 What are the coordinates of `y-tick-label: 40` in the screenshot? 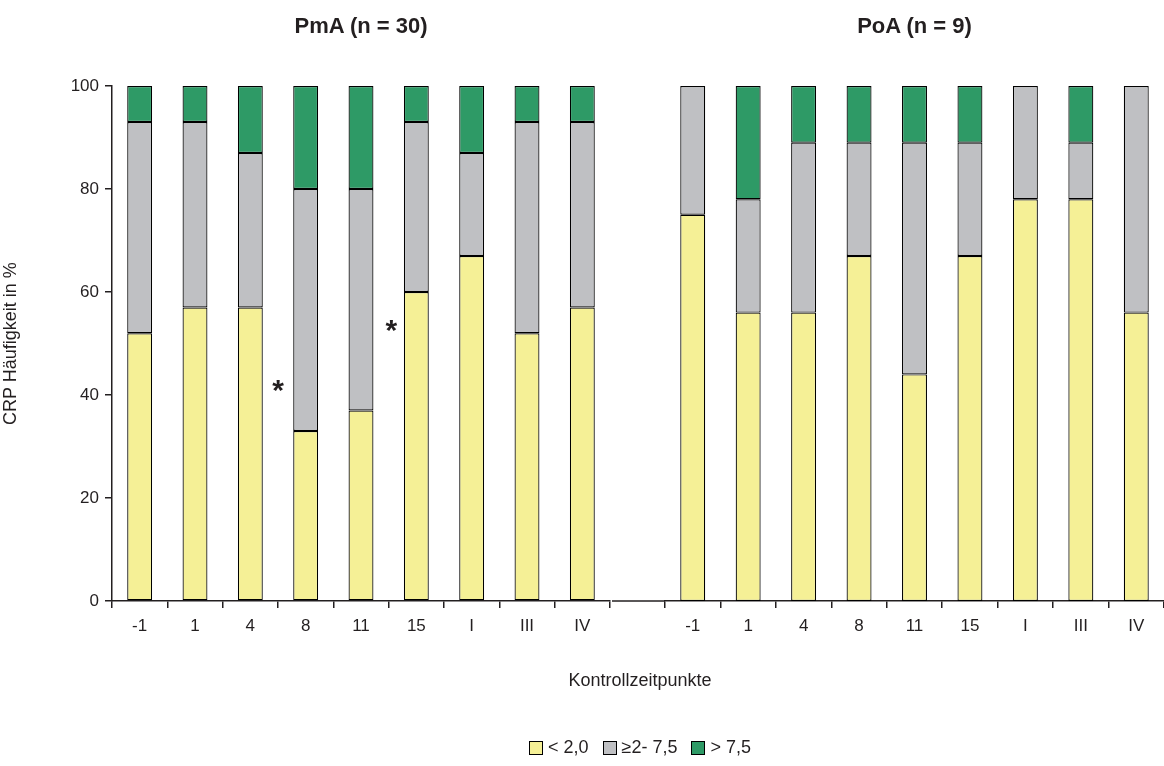 It's located at (89, 394).